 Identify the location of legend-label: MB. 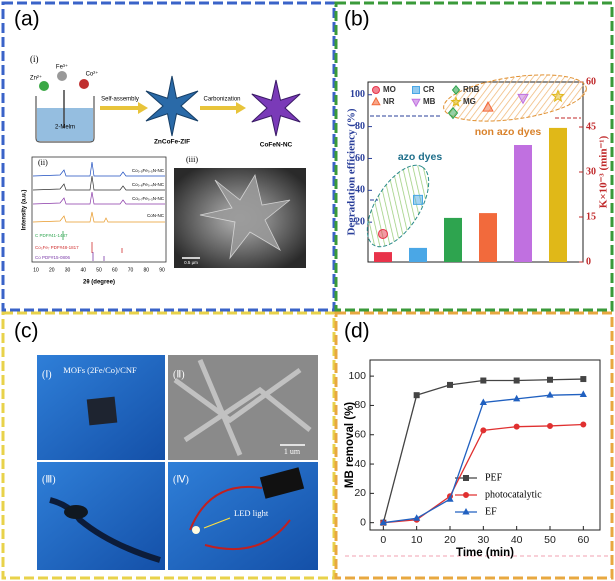
(429, 101).